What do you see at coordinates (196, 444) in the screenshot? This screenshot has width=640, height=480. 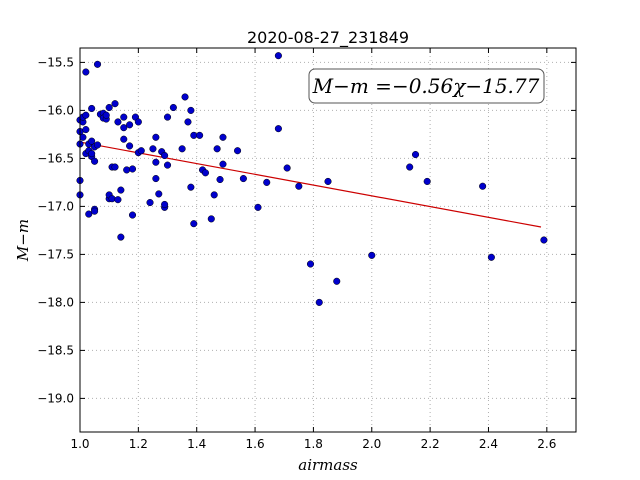 I see `x-tick-label: 1.4` at bounding box center [196, 444].